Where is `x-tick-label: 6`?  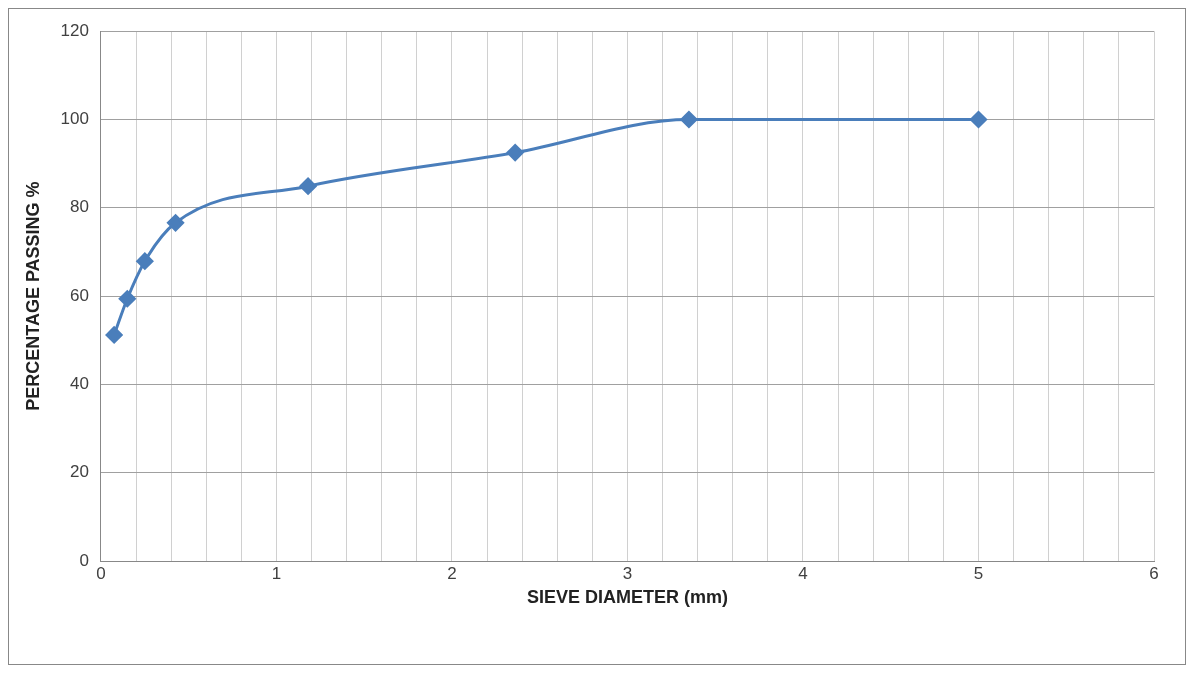 x-tick-label: 6 is located at coordinates (1154, 573).